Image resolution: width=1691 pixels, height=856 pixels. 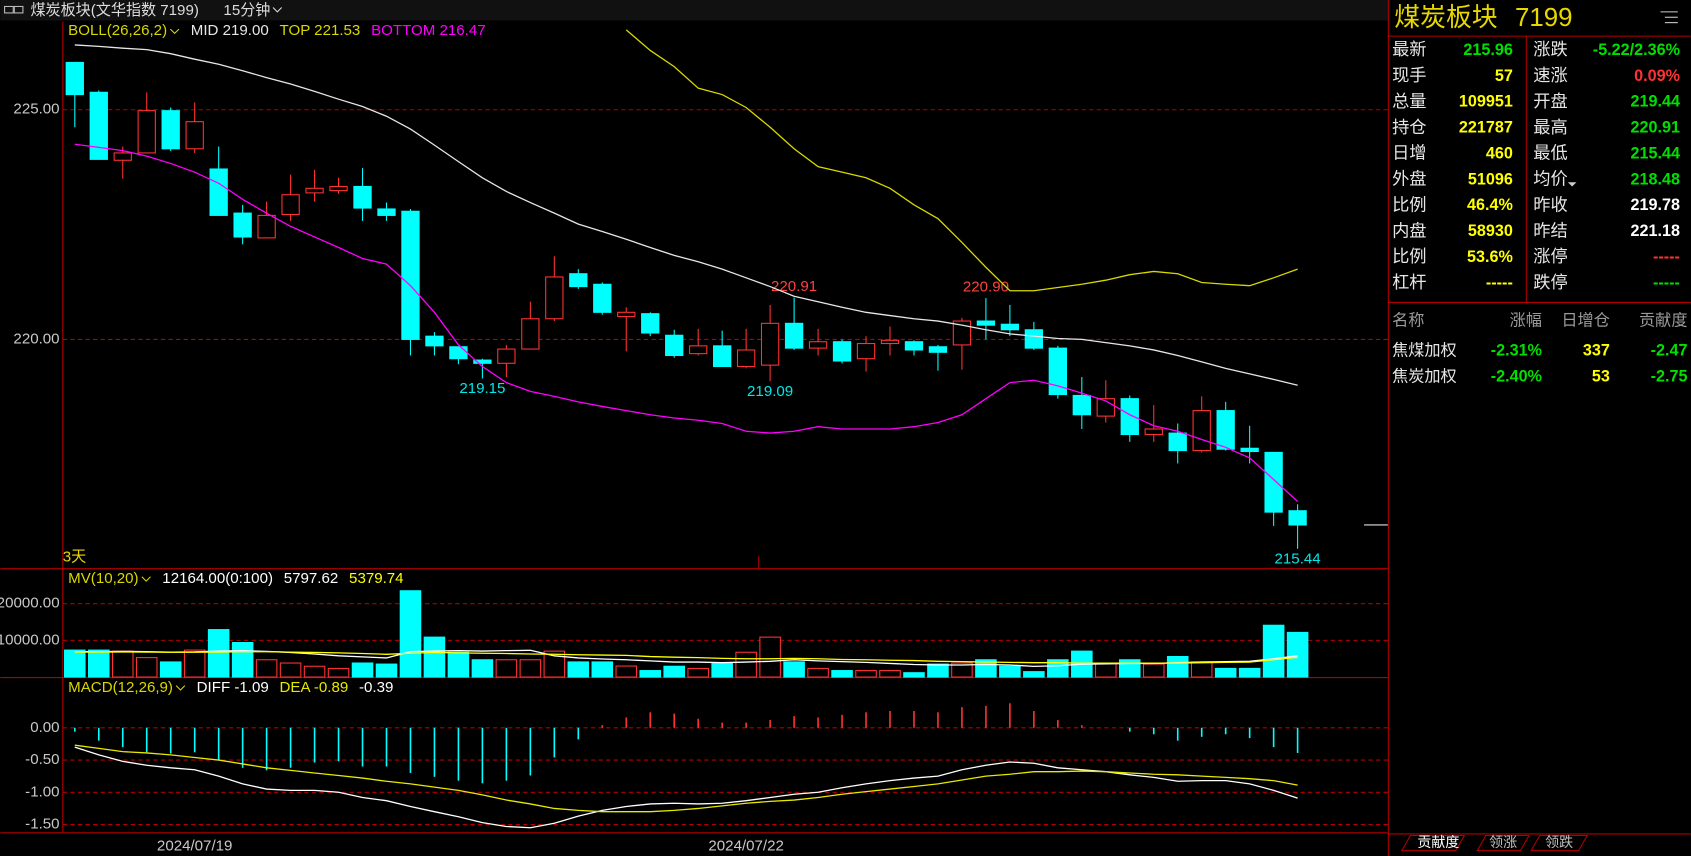 What do you see at coordinates (120, 687) in the screenshot?
I see `legend-item: MACD(12,26,9)` at bounding box center [120, 687].